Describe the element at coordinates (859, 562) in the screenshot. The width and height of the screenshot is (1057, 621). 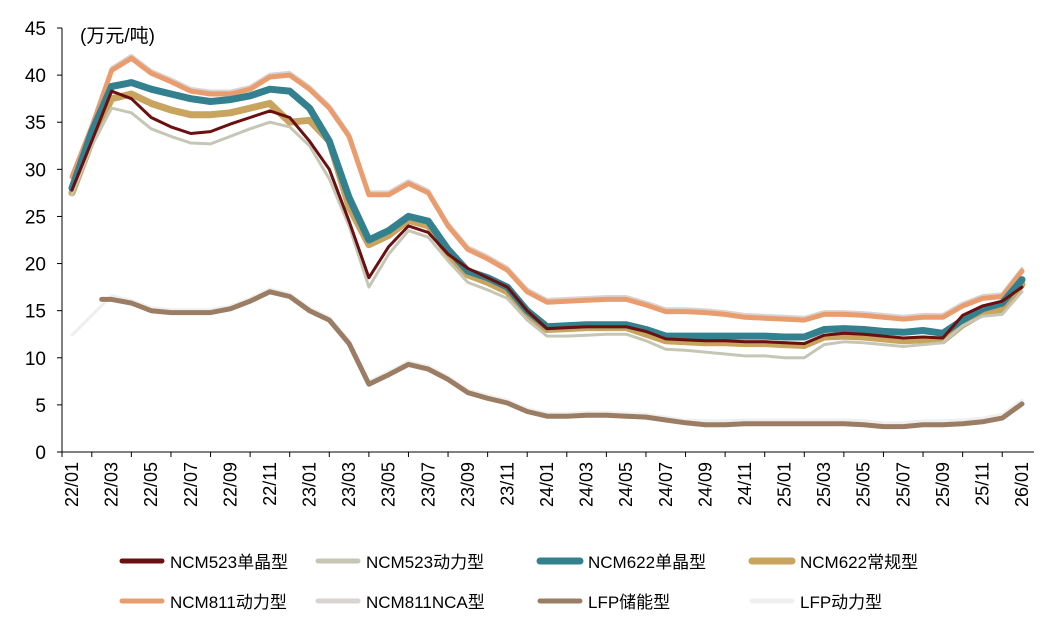
I see `legend-label: NCM622常规型` at that location.